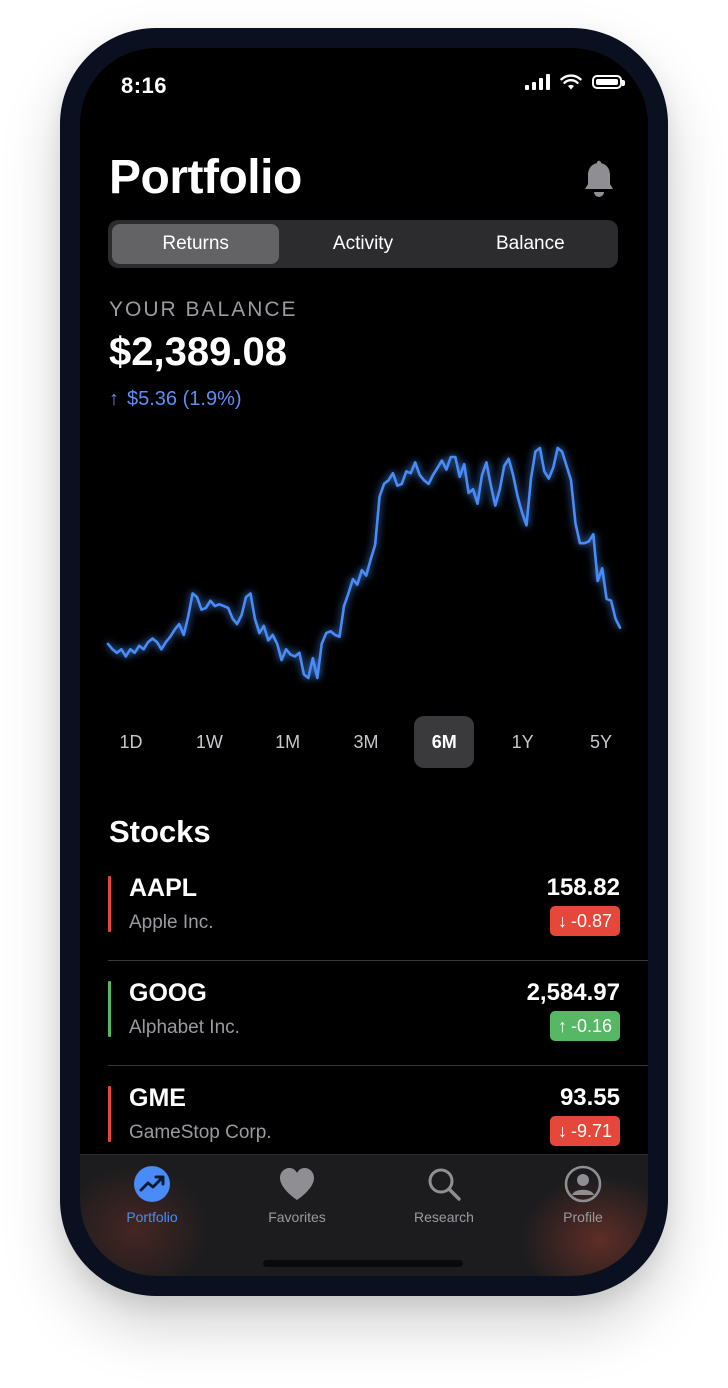  I want to click on heart-icon, so click(297, 1184).